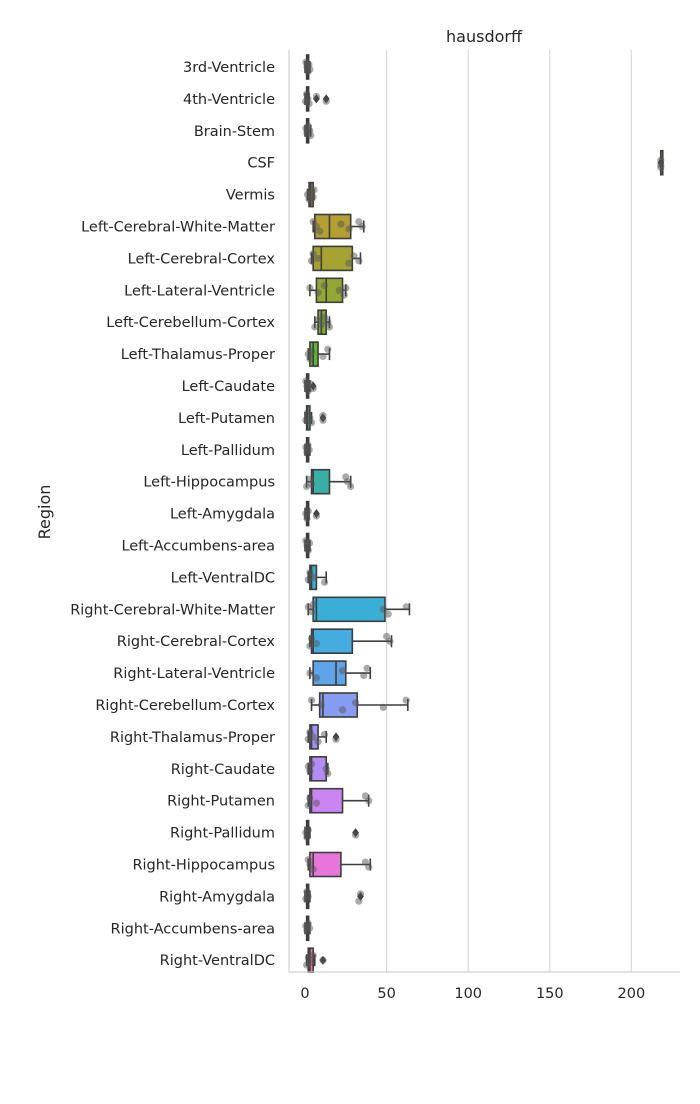 The image size is (700, 1104). Describe the element at coordinates (250, 196) in the screenshot. I see `y-tick-label: Vermis` at that location.